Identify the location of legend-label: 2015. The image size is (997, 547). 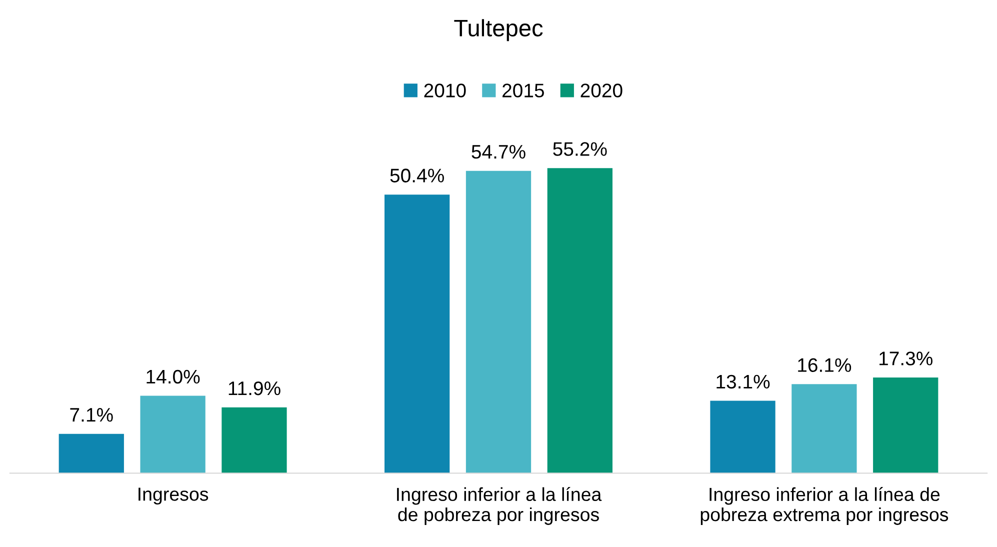
(523, 91).